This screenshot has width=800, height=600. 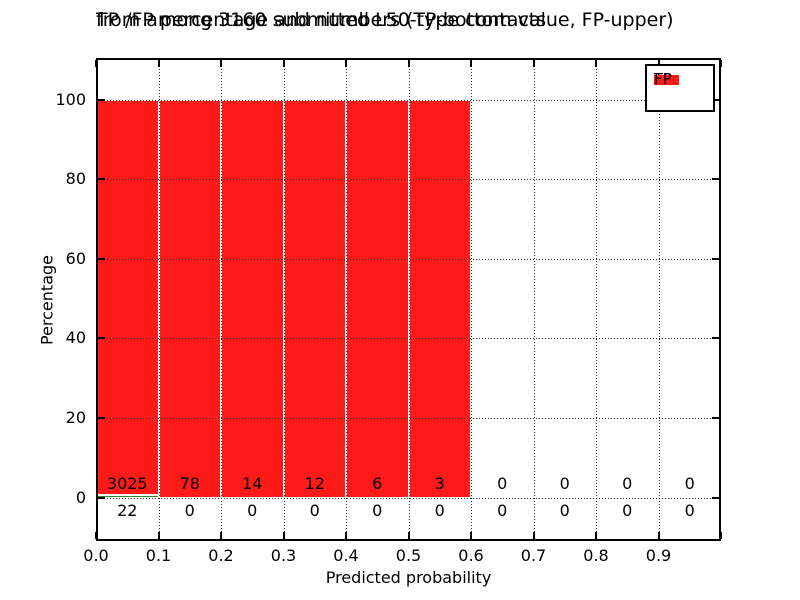 I want to click on y-tick-label: 80, so click(x=75, y=179).